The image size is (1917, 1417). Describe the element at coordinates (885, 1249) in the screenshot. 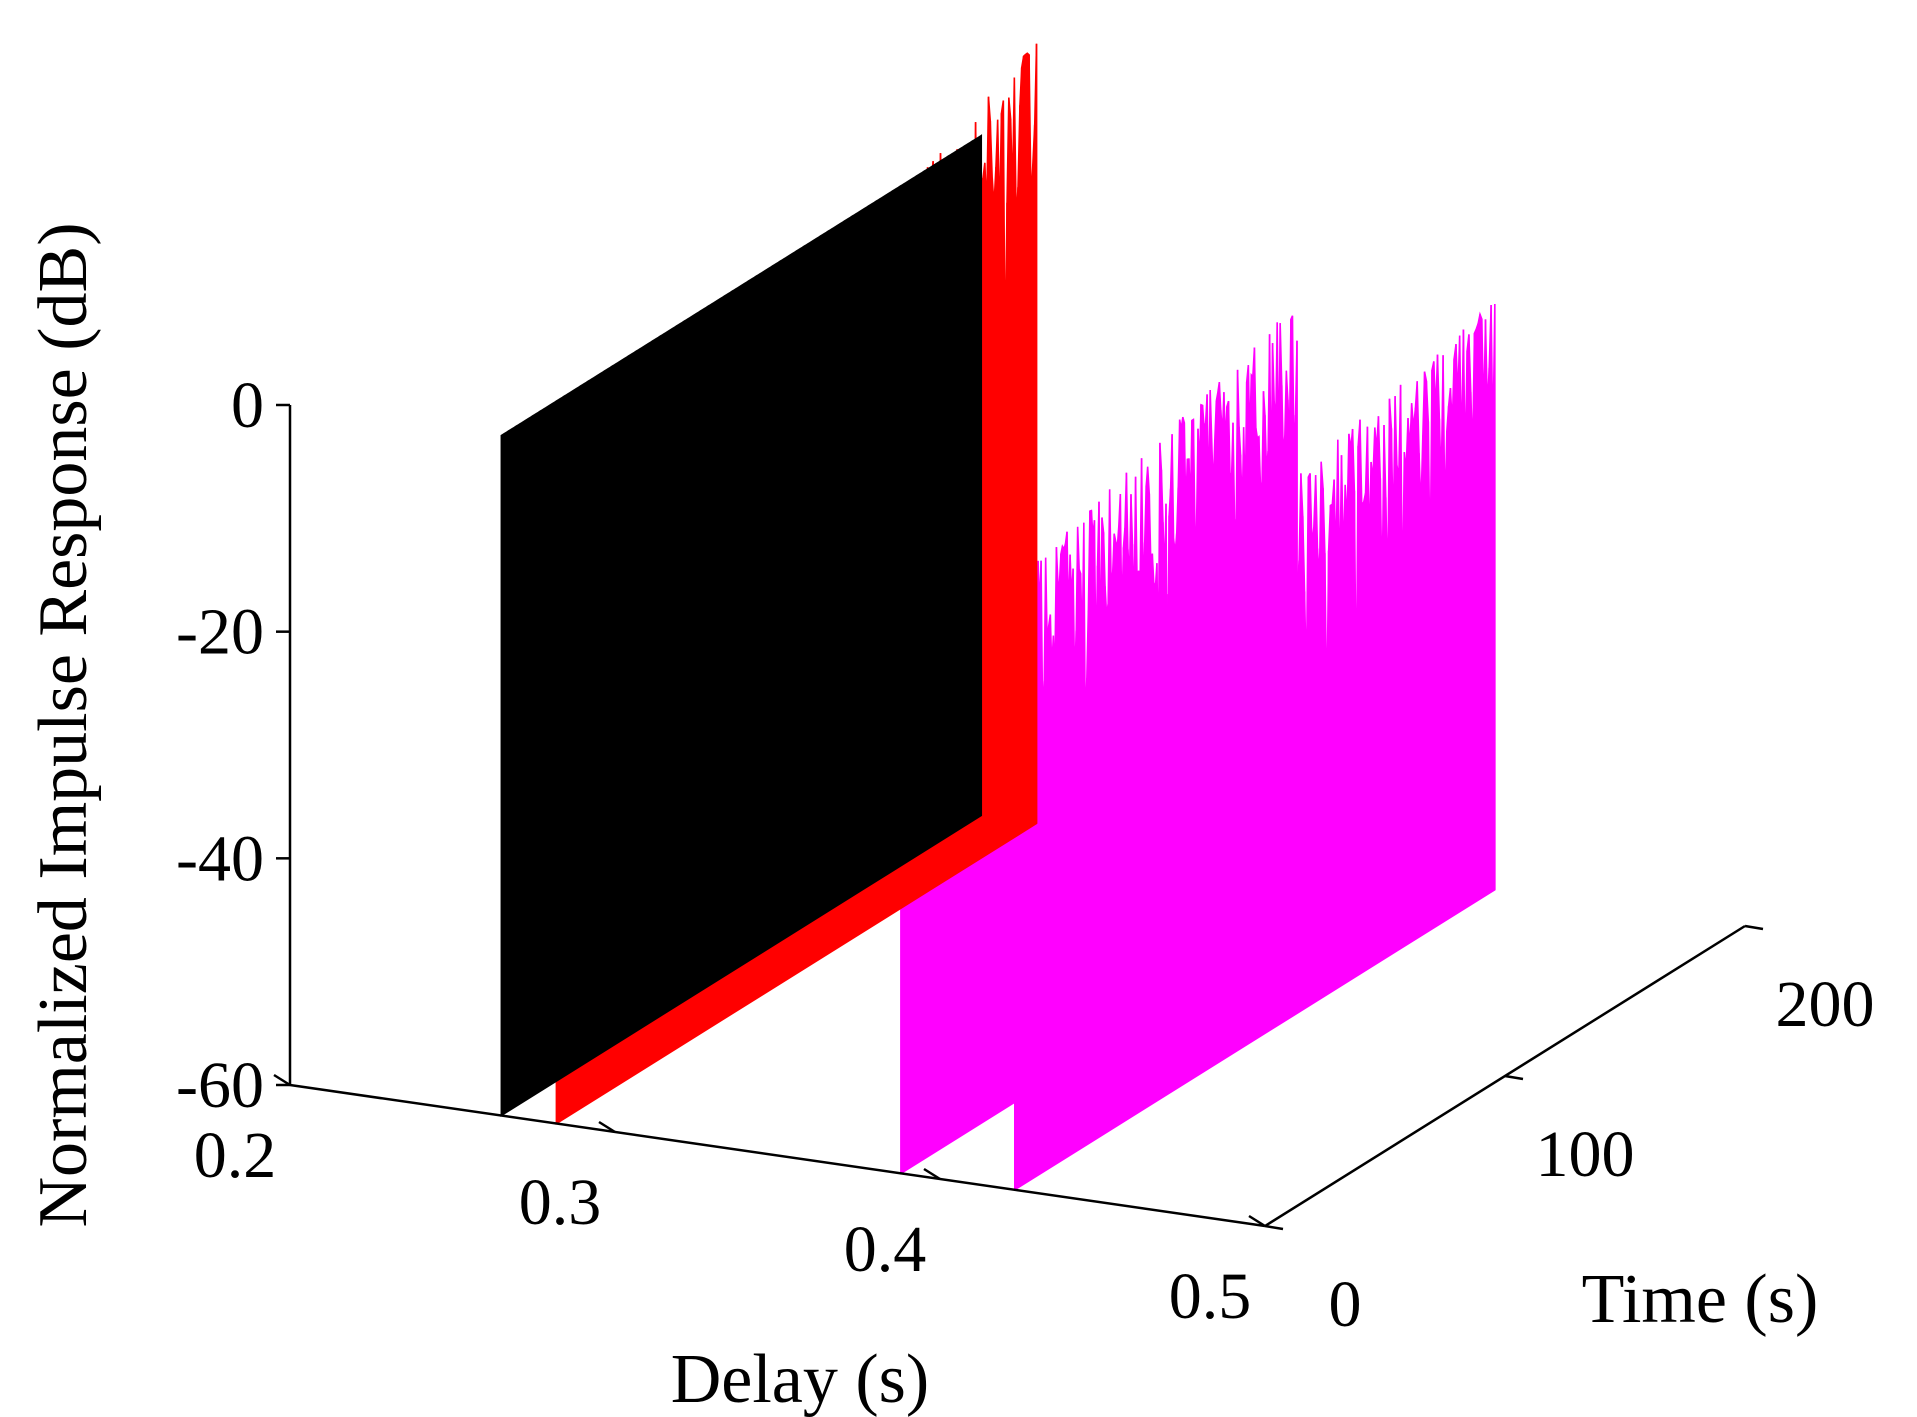

I see `x-tick-label: 0.4` at that location.